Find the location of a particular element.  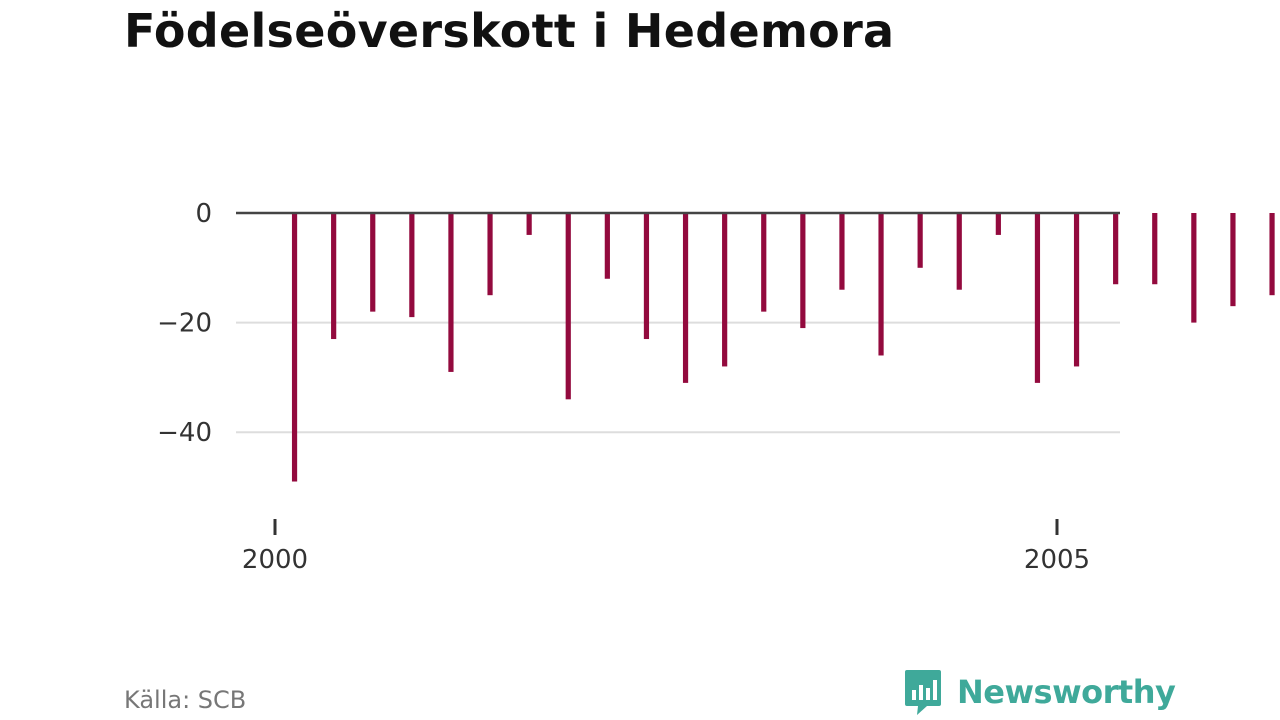

x-tick-label: 2005 is located at coordinates (1057, 560).